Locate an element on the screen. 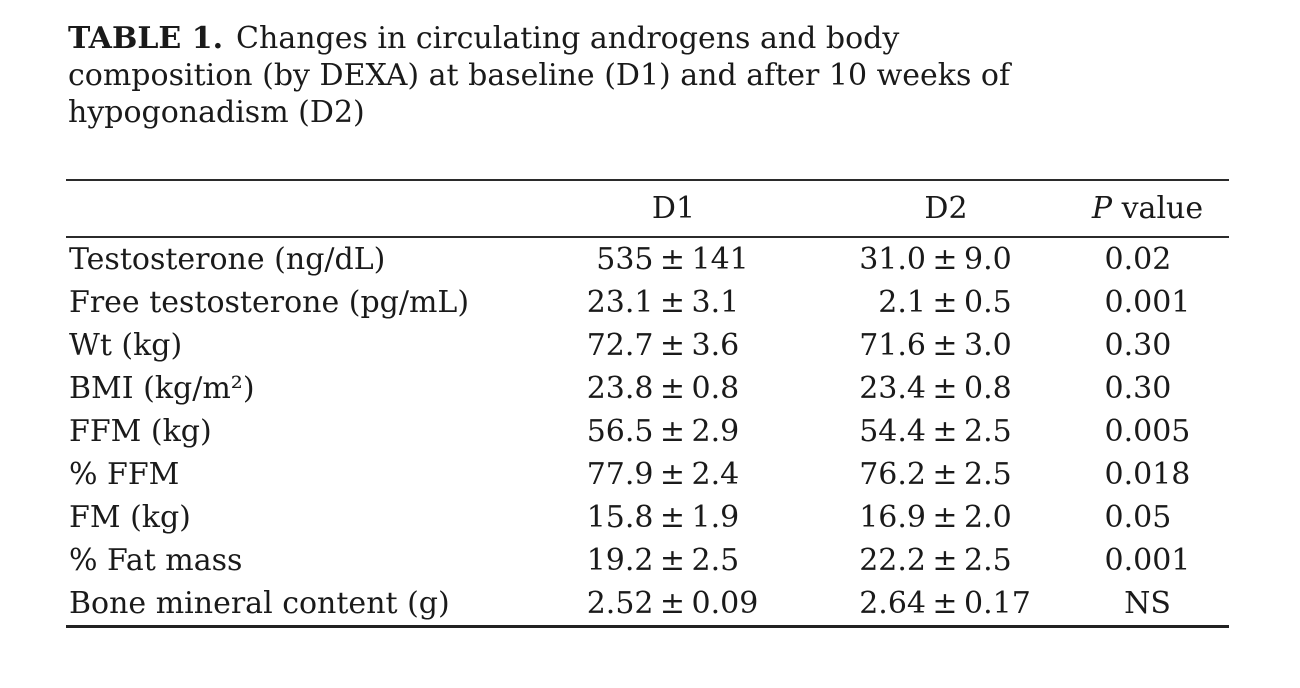  d1-value: 77.9 ±2.4 is located at coordinates (663, 474).